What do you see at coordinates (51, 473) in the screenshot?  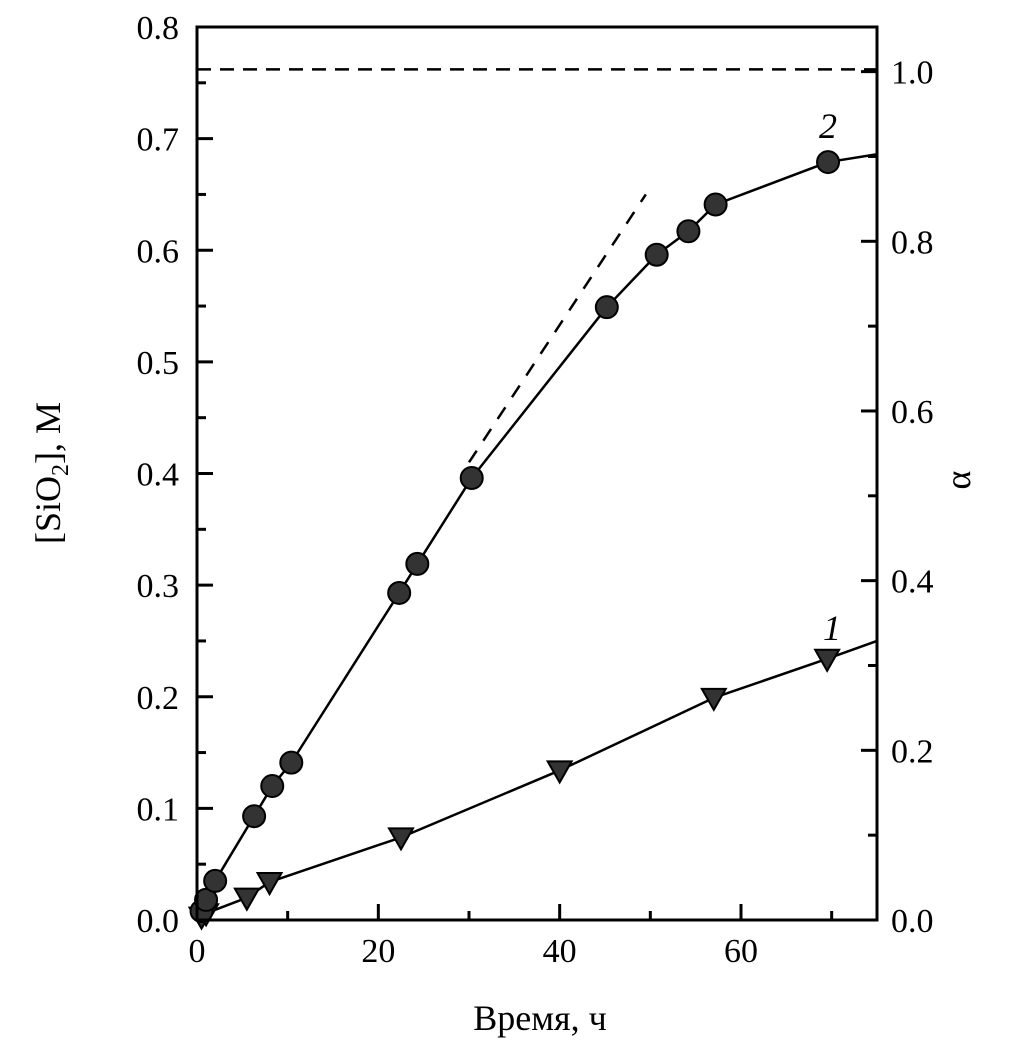 I see `y-axis-left-label: [SiO2], M` at bounding box center [51, 473].